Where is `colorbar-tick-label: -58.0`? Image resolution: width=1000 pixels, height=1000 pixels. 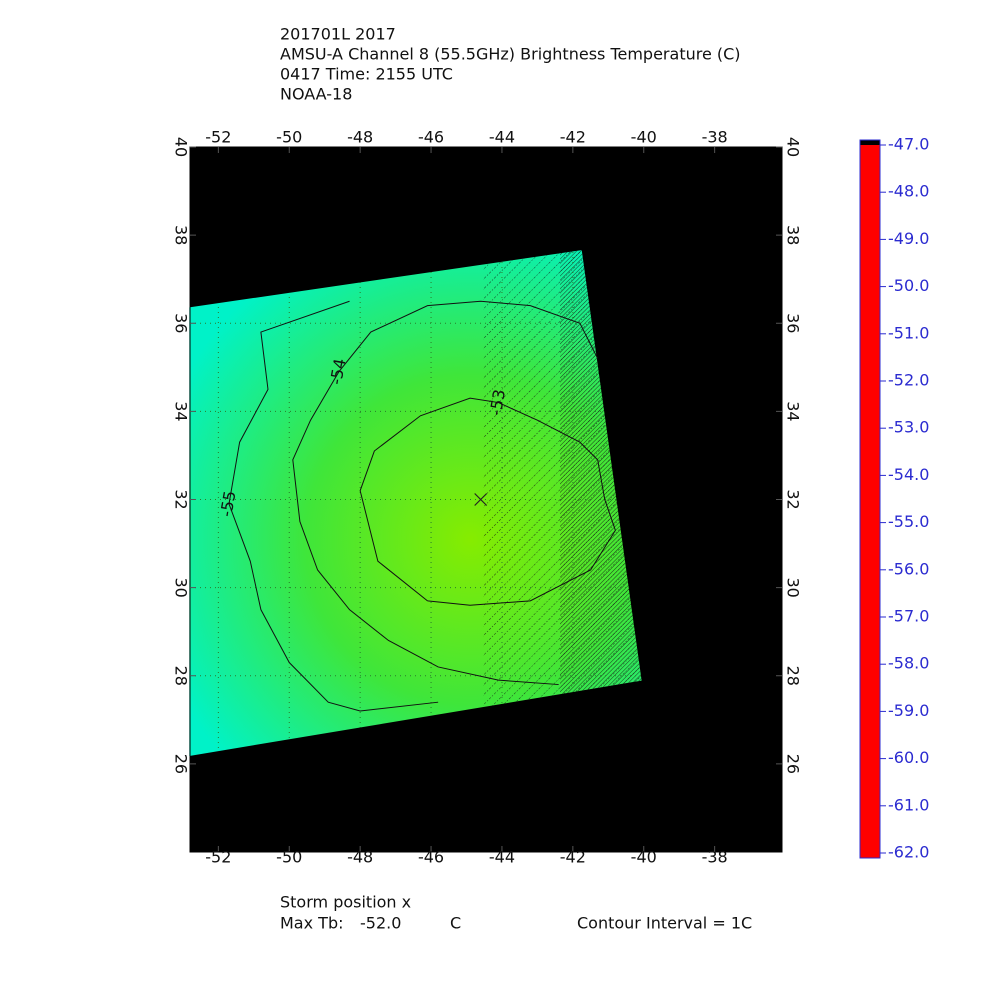 colorbar-tick-label: -58.0 is located at coordinates (908, 663).